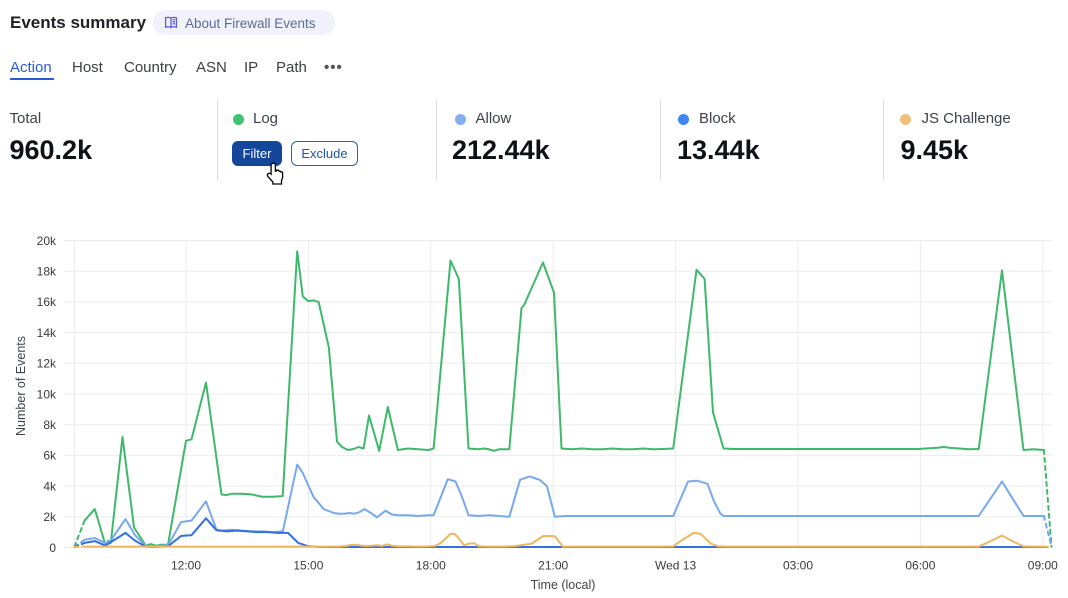 This screenshot has height=598, width=1068. I want to click on svg-text: 06:00, so click(920, 566).